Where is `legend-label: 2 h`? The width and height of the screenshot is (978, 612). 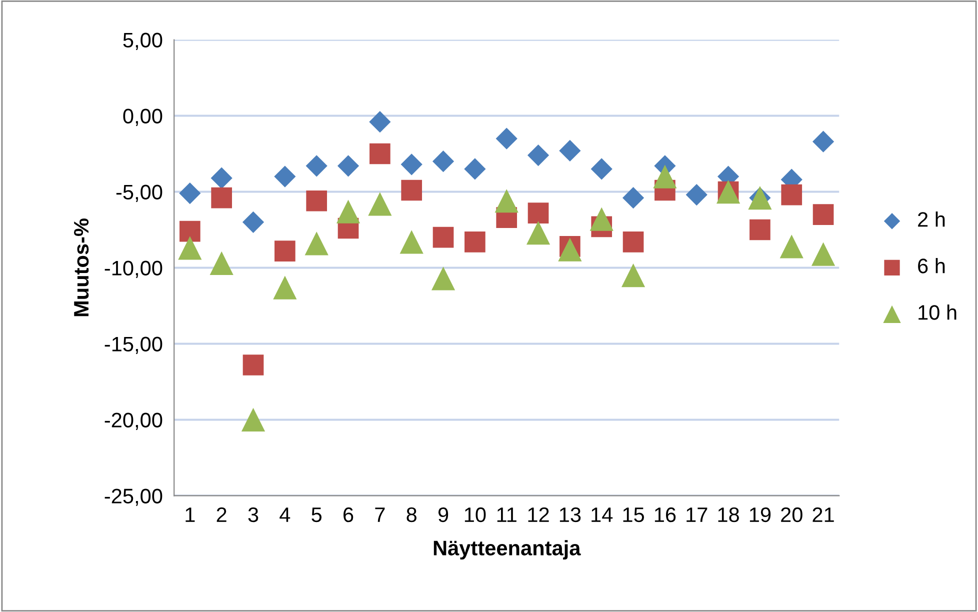 legend-label: 2 h is located at coordinates (931, 219).